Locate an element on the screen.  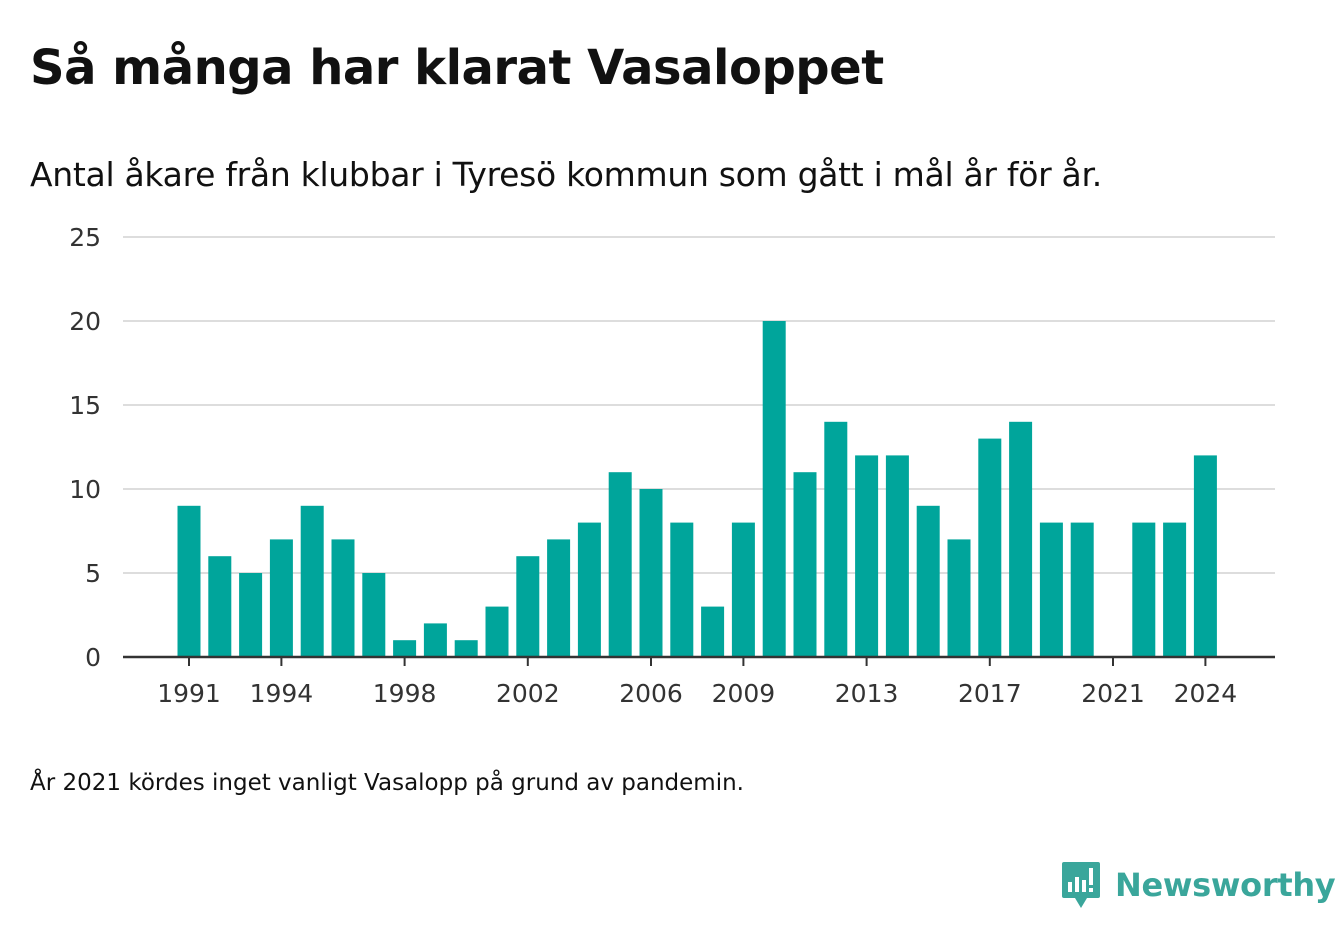
y-tick-label: 10 is located at coordinates (85, 489).